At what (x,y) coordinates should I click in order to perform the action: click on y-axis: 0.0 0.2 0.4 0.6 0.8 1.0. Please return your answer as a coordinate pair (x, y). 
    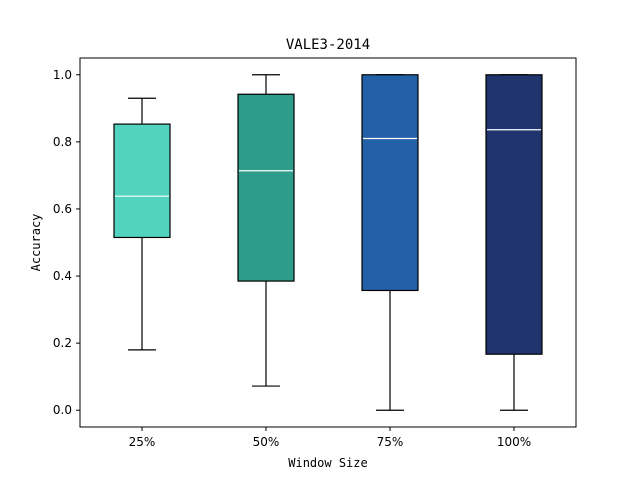
    Looking at the image, I should click on (66, 242).